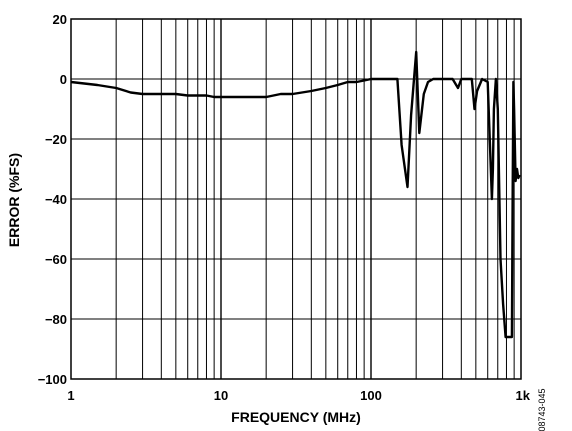 The width and height of the screenshot is (572, 431). I want to click on figure-id: 08743-045, so click(542, 409).